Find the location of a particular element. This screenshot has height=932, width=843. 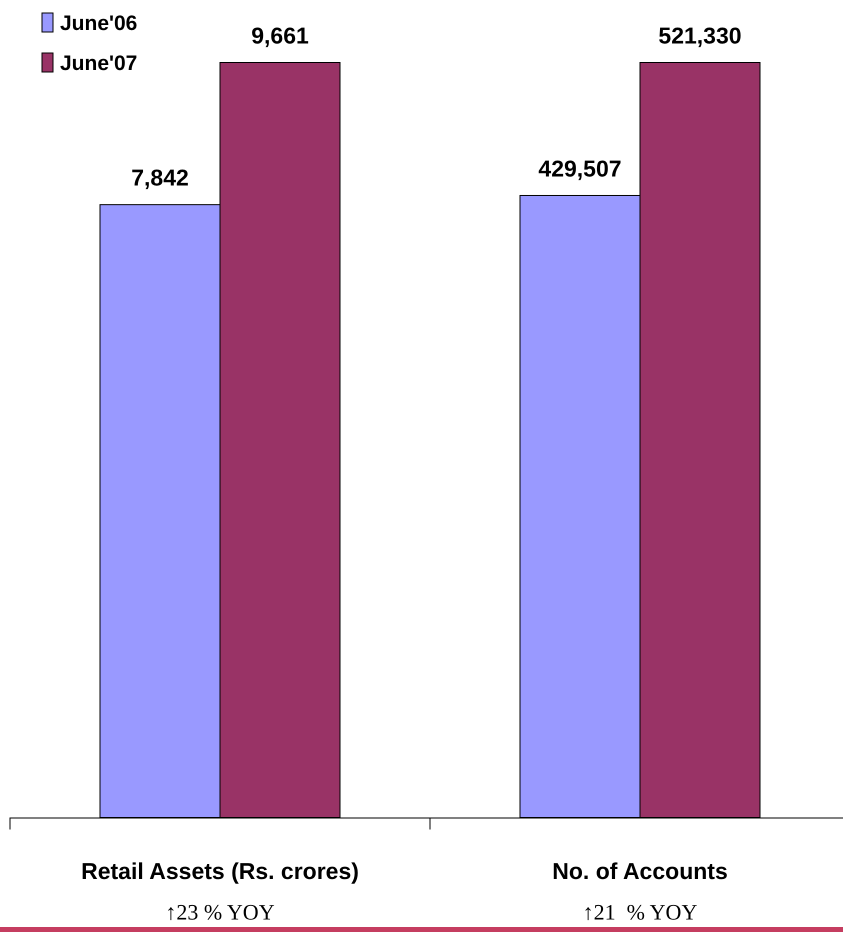

x-tick-label: Retail Assets (Rs. crores) is located at coordinates (220, 871).